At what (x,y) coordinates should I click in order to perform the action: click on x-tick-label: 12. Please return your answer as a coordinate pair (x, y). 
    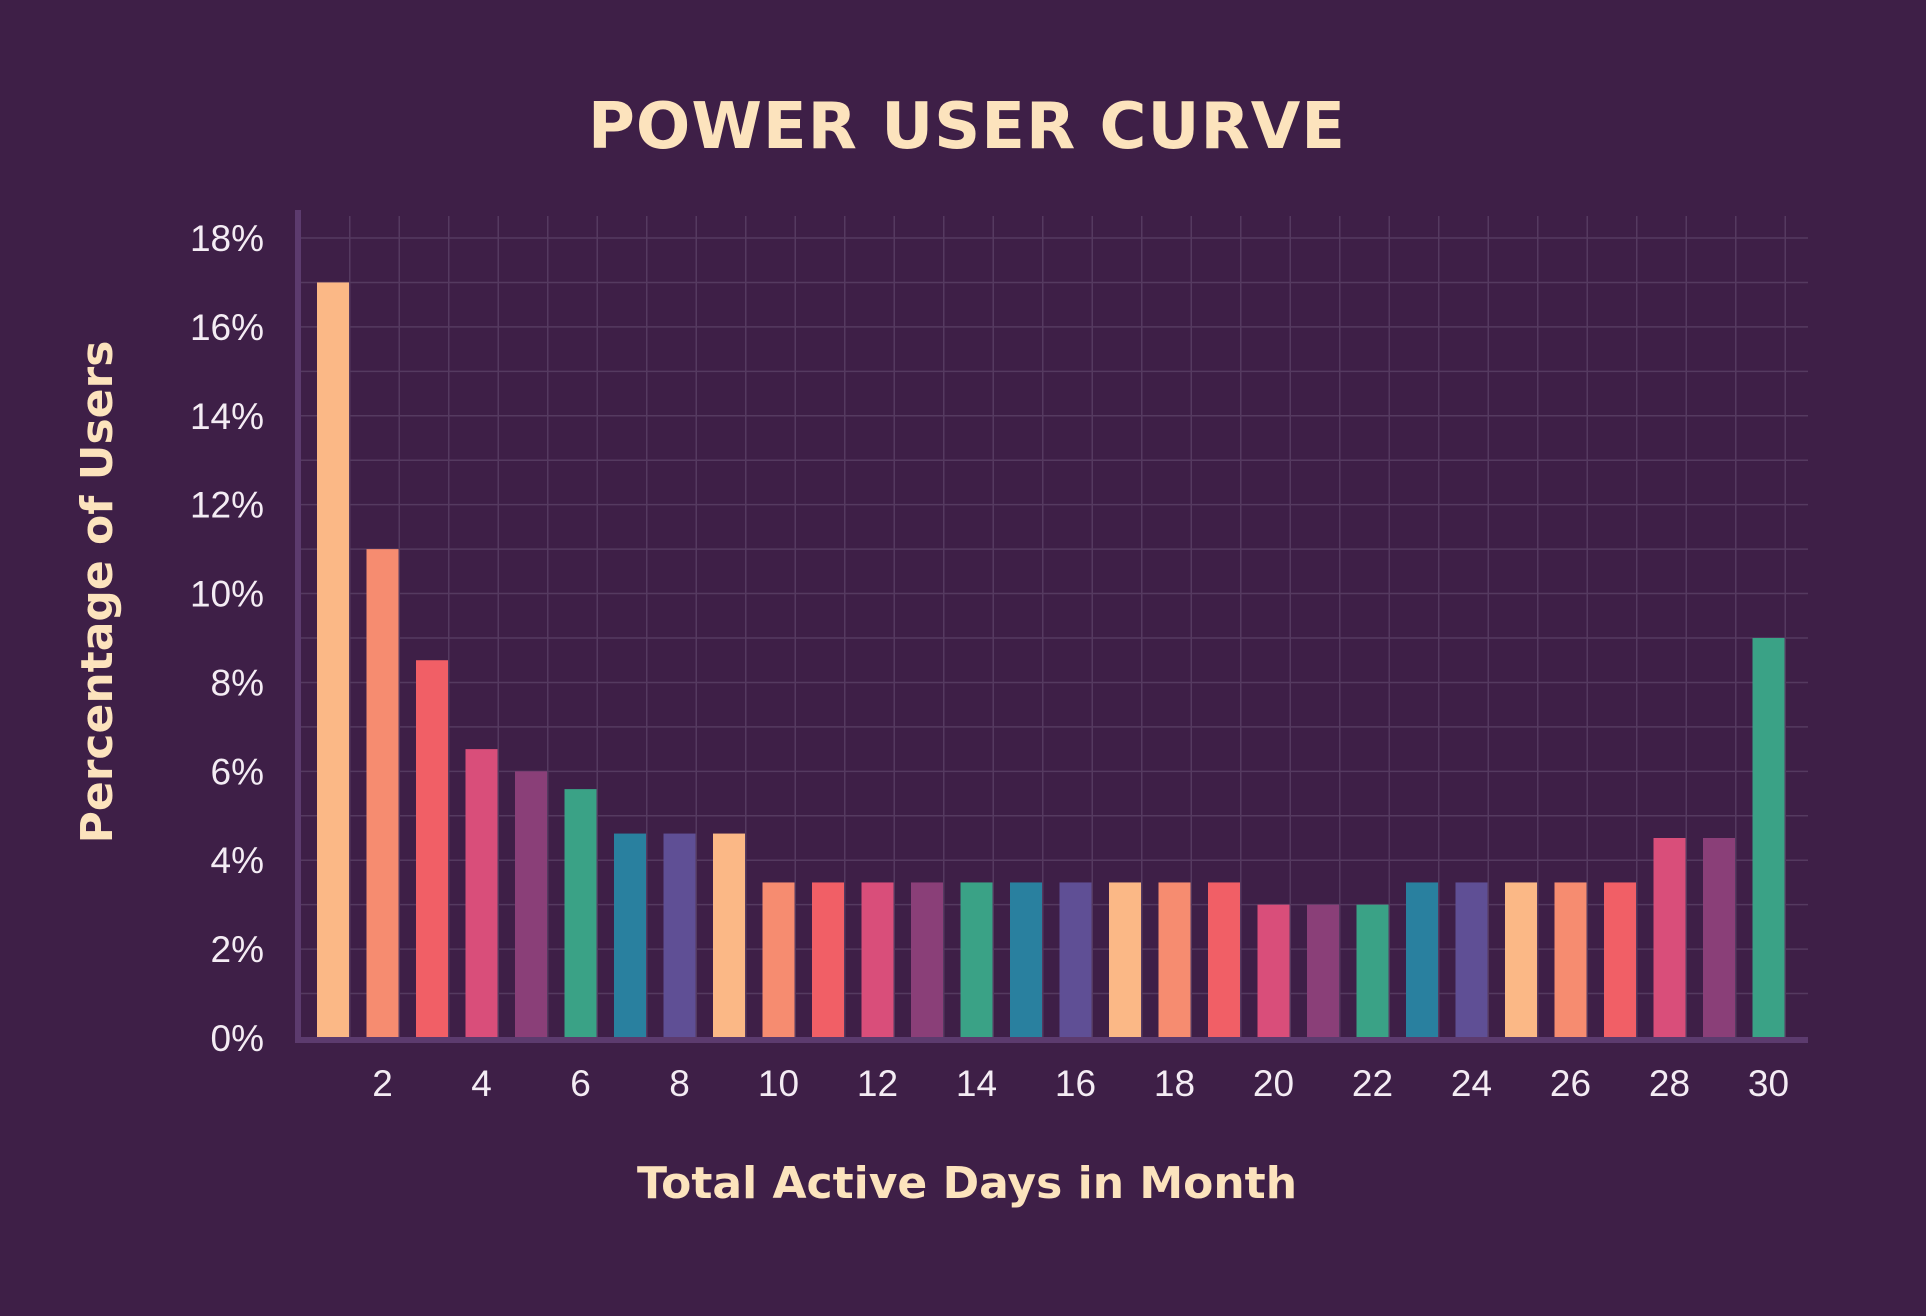
    Looking at the image, I should click on (877, 1083).